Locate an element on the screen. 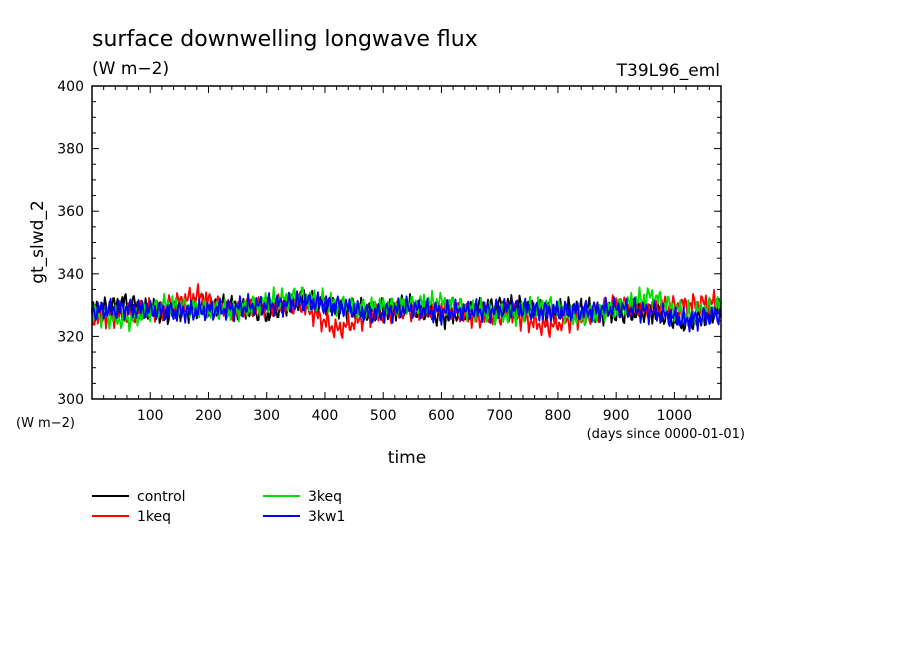 The image size is (904, 654). chart-title: surface downwelling longwave flux is located at coordinates (285, 39).